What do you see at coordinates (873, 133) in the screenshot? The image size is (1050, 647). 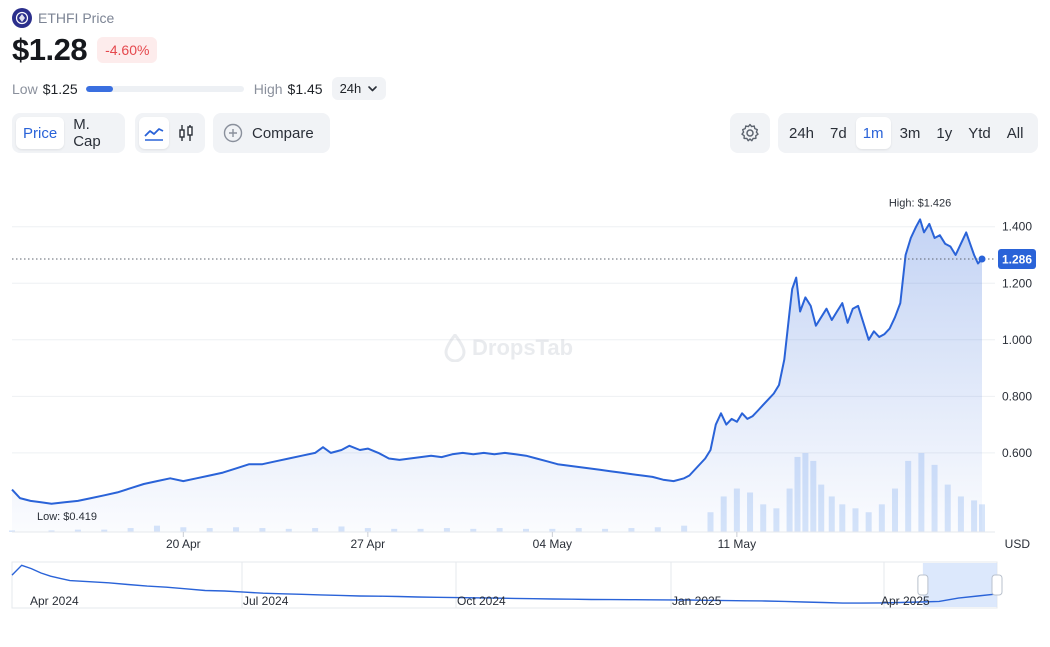 I see `range-tab-1m: 1m` at bounding box center [873, 133].